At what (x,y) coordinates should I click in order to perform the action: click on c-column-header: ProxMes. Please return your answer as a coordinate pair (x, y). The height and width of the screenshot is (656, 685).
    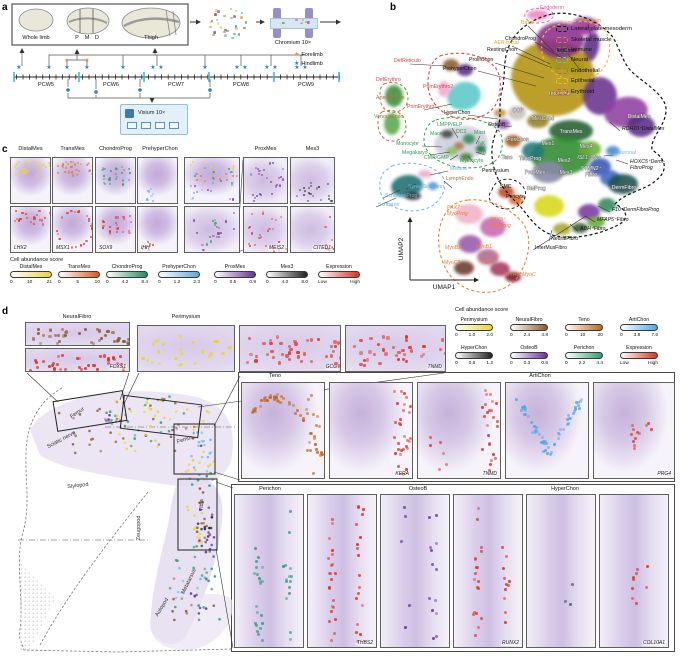
    Looking at the image, I should click on (265, 149).